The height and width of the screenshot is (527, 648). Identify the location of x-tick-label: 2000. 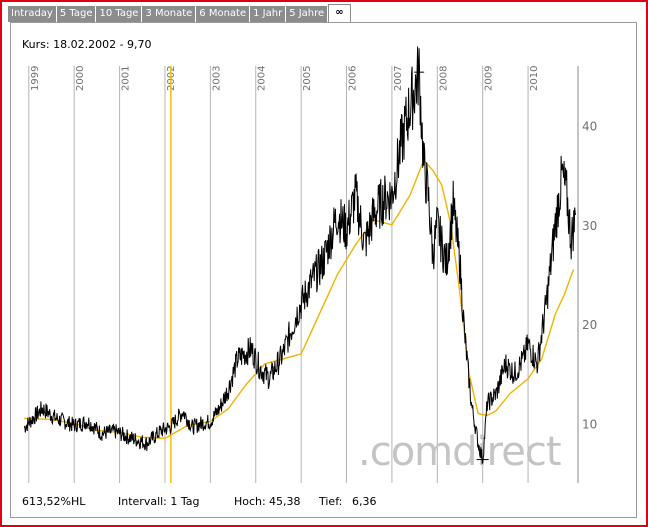
(80, 78).